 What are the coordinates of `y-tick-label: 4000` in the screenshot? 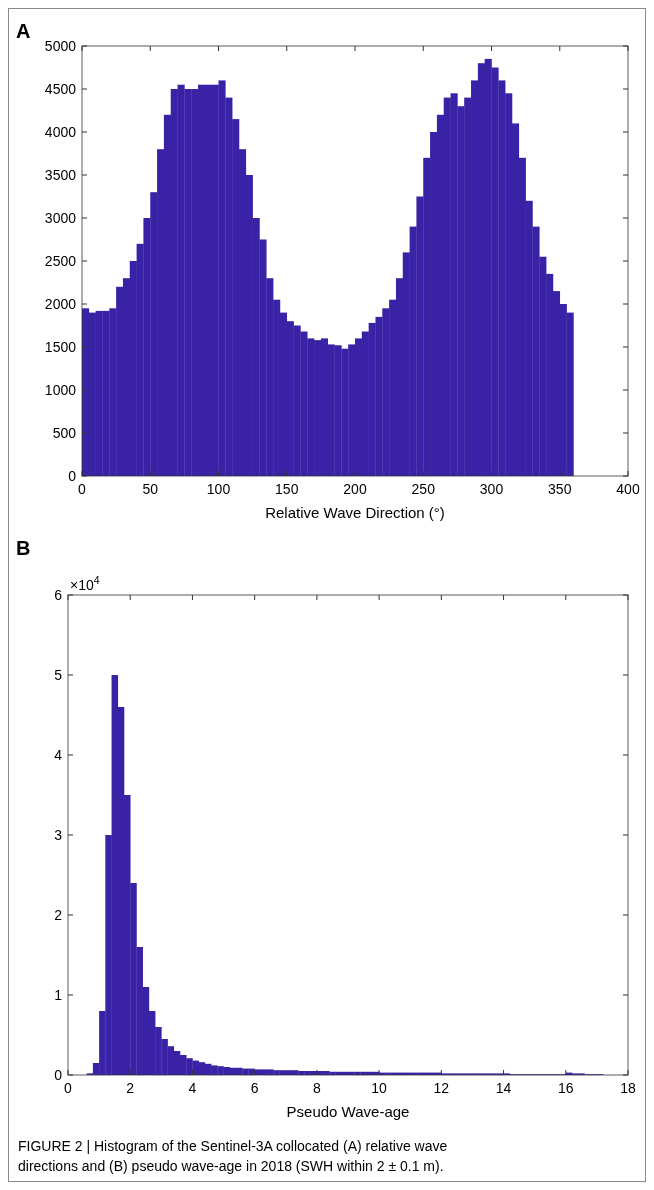 It's located at (60, 132).